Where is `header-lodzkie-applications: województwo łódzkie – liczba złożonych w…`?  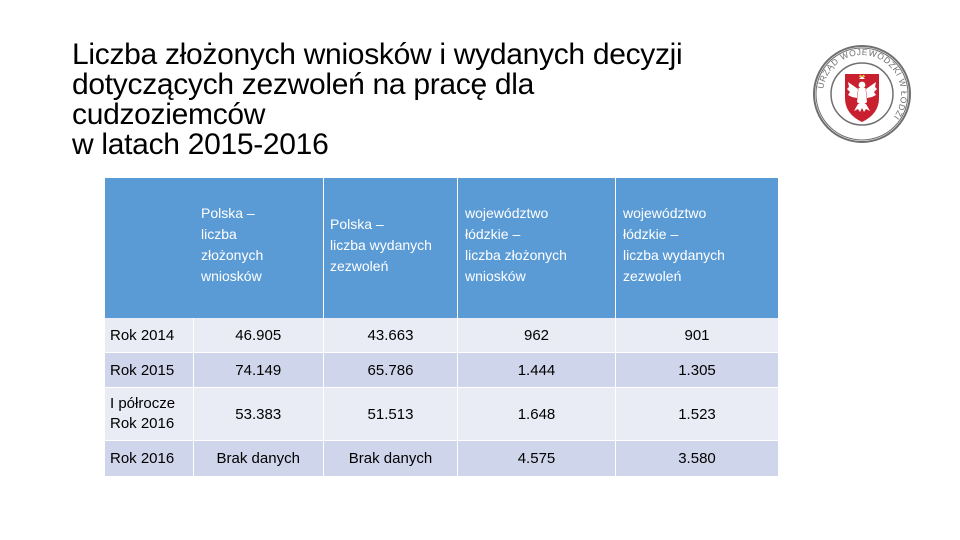 header-lodzkie-applications: województwo łódzkie – liczba złożonych w… is located at coordinates (536, 248).